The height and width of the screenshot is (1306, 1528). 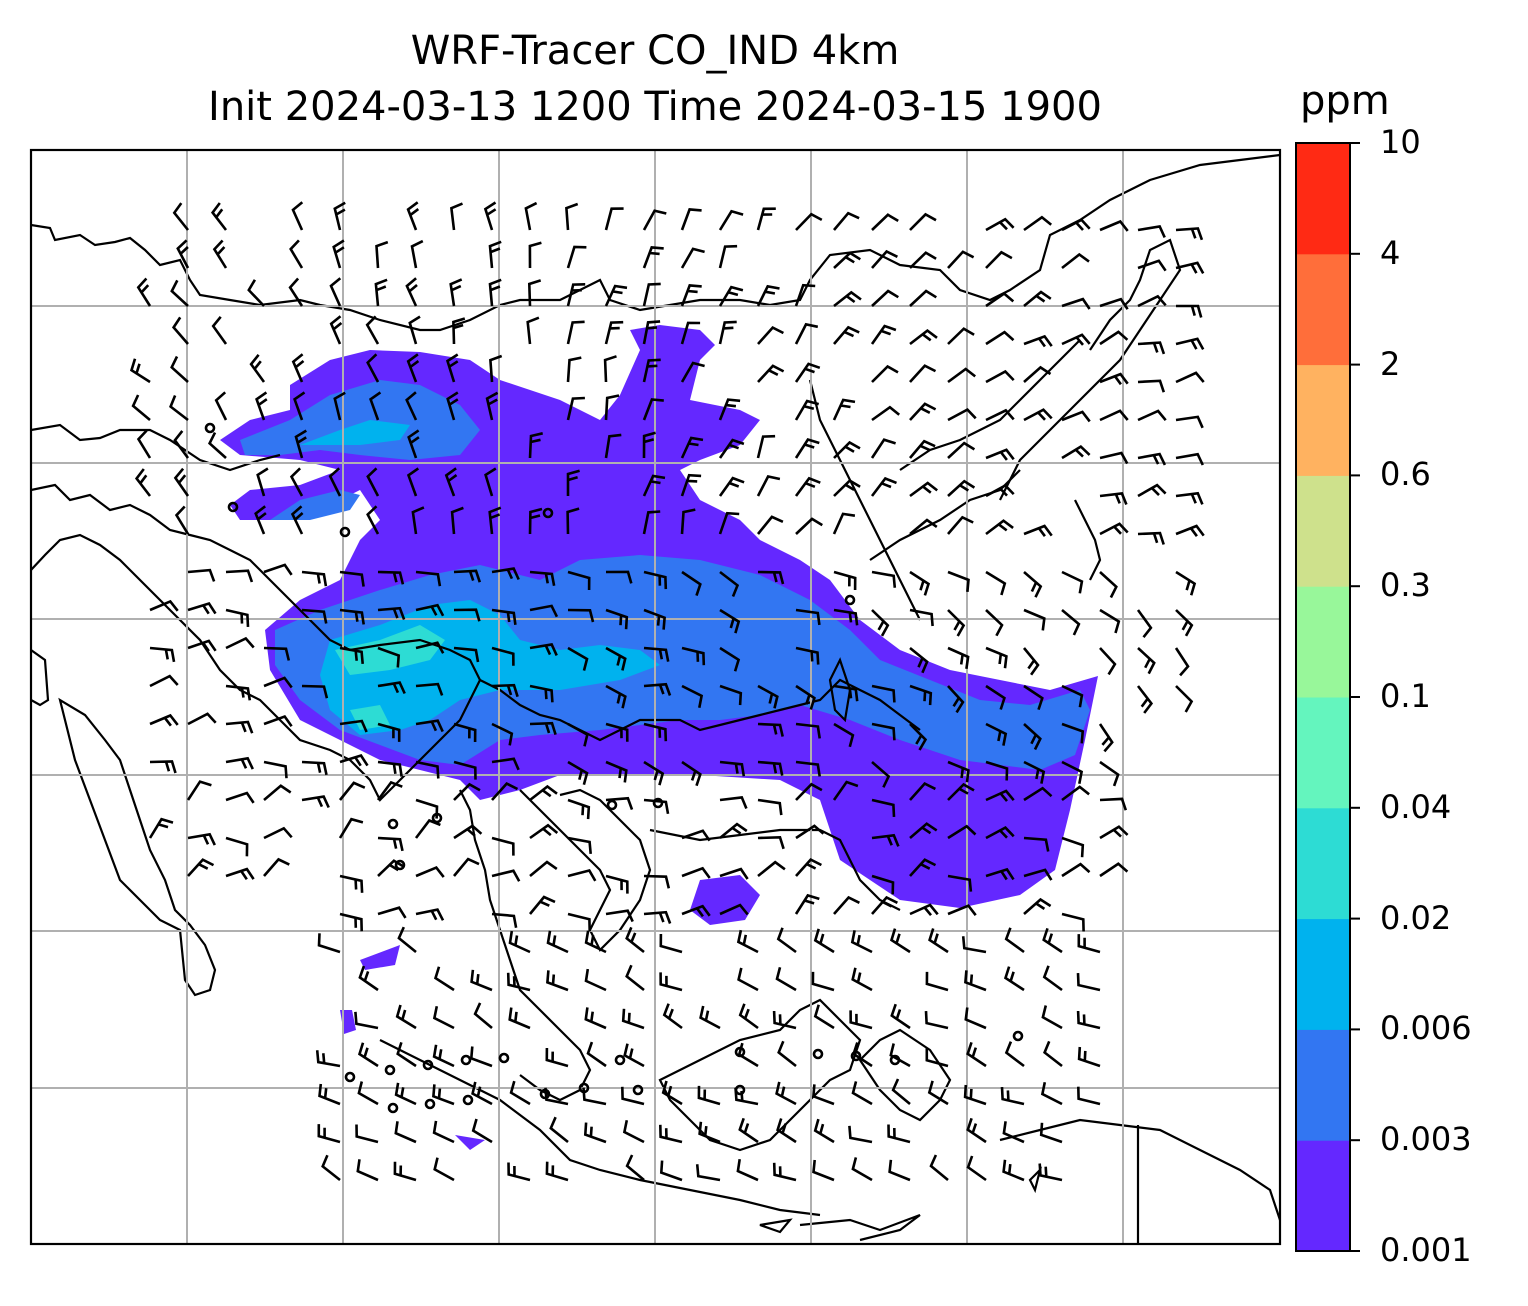 What do you see at coordinates (1426, 1028) in the screenshot?
I see `colorbar-tick-label: 0.006` at bounding box center [1426, 1028].